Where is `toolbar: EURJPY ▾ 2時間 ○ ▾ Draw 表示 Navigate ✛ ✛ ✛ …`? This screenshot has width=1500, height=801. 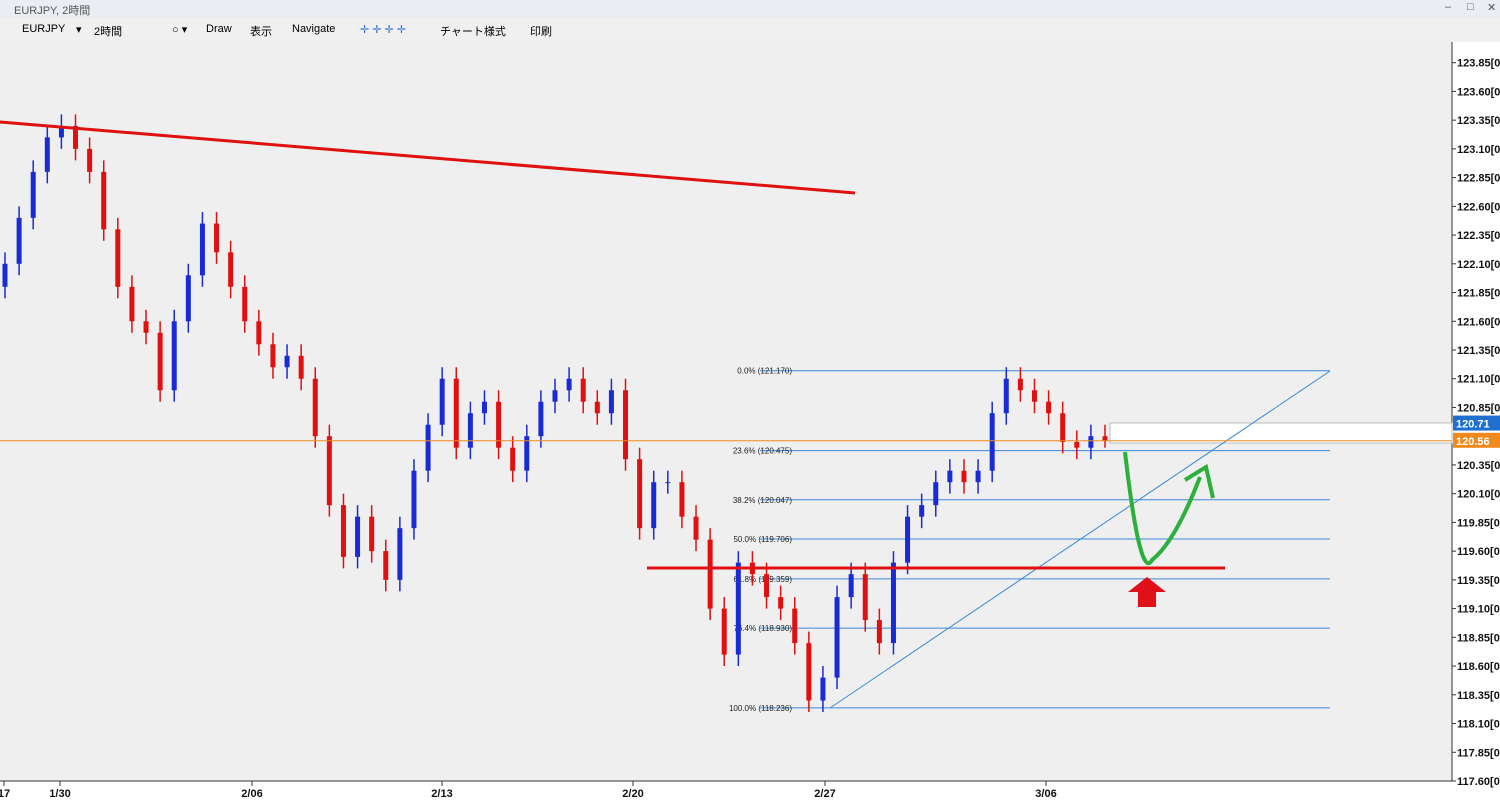
toolbar: EURJPY ▾ 2時間 ○ ▾ Draw 表示 Navigate ✛ ✛ ✛ … is located at coordinates (750, 30).